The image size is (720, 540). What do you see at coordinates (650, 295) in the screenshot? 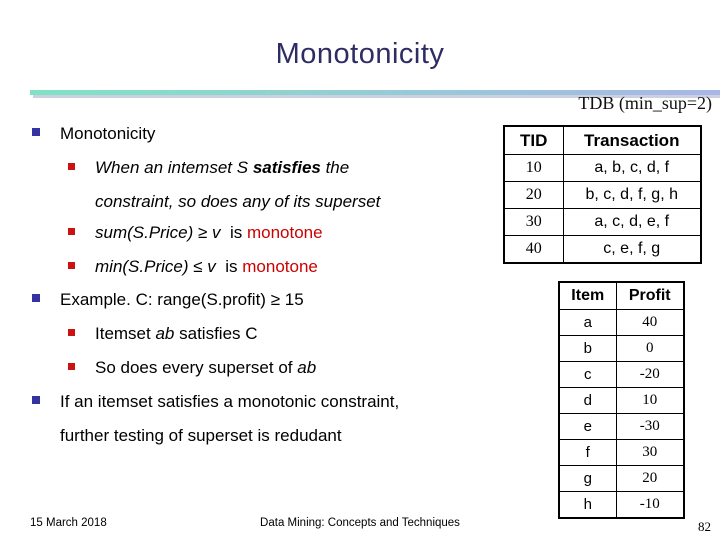
I see `profit-column-header: Profit` at bounding box center [650, 295].